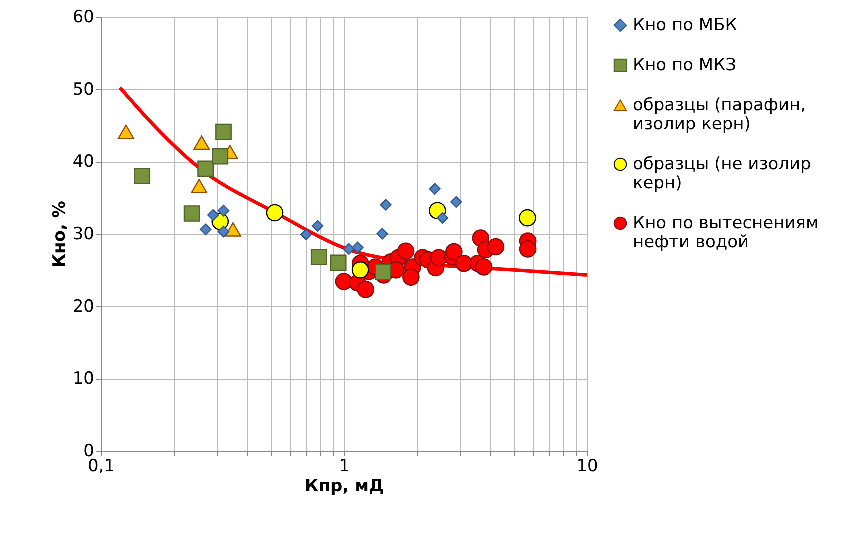 The width and height of the screenshot is (868, 538). Describe the element at coordinates (587, 466) in the screenshot. I see `x-tick-label: 10` at that location.